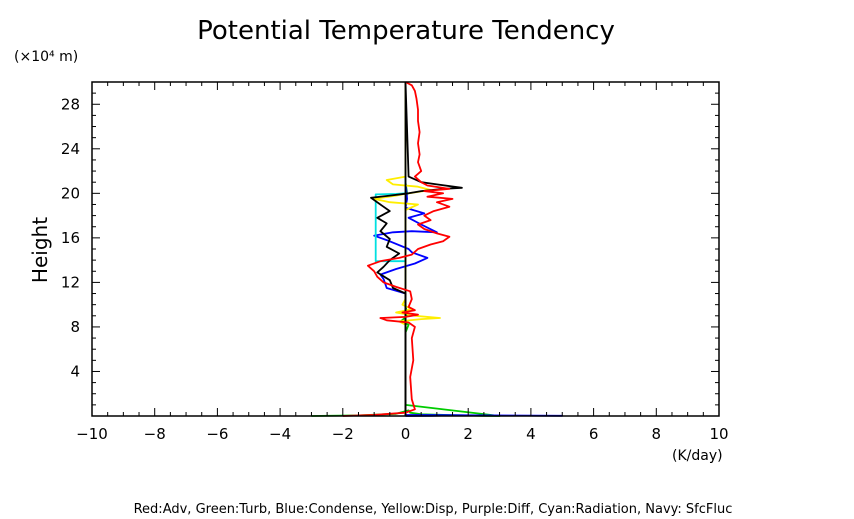 The width and height of the screenshot is (854, 519). Describe the element at coordinates (280, 434) in the screenshot. I see `x-tick-label: −4` at that location.